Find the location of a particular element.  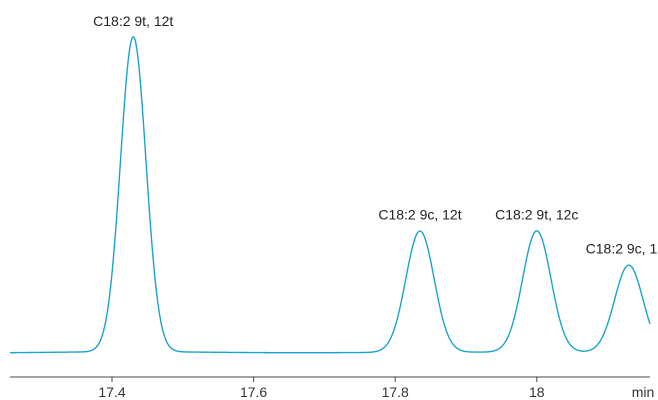

x-tick-label: 18 is located at coordinates (537, 392).